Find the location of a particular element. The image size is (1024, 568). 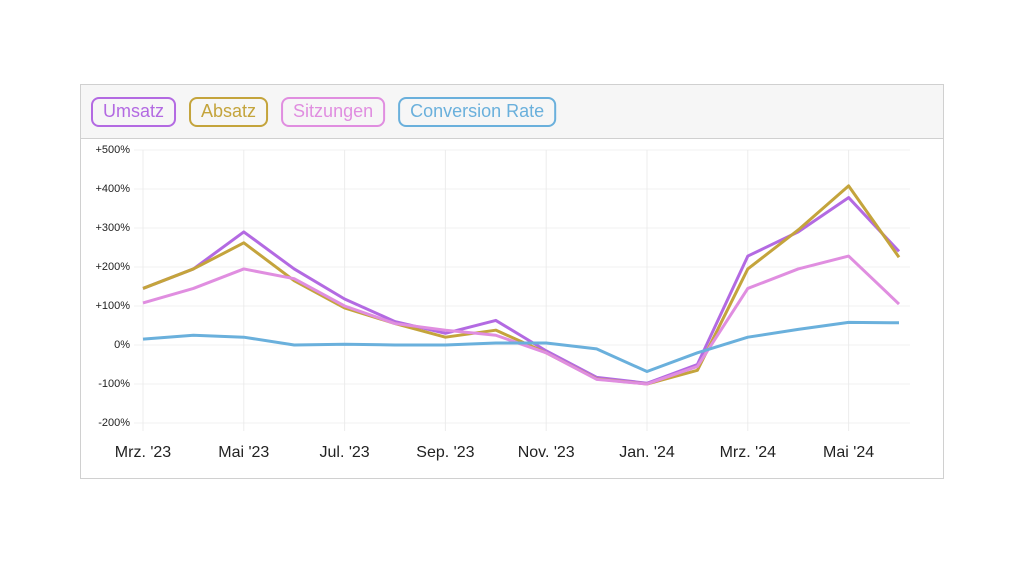

legend-item: Conversion Rate is located at coordinates (477, 112).